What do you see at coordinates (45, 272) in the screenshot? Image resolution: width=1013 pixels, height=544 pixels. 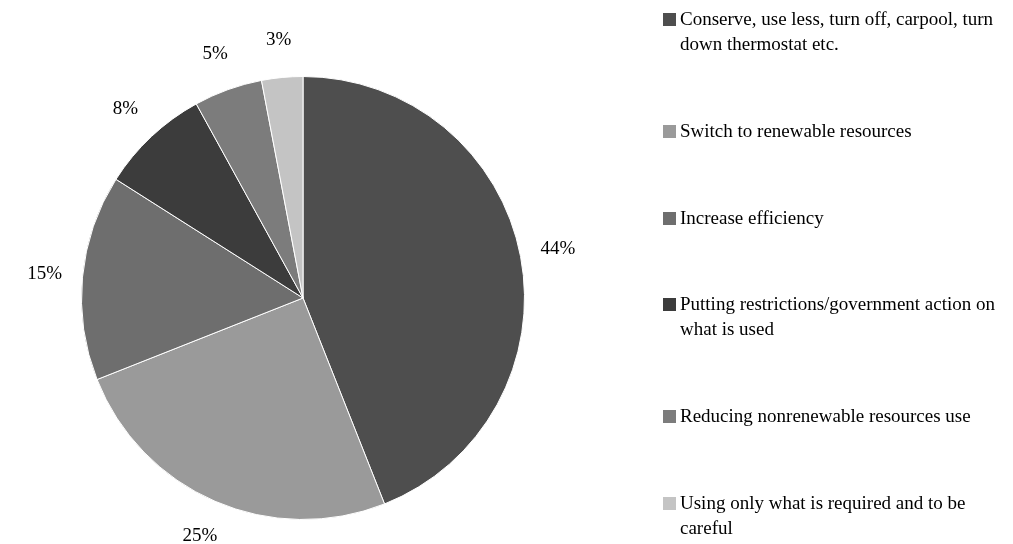 I see `data-label: 15%` at bounding box center [45, 272].